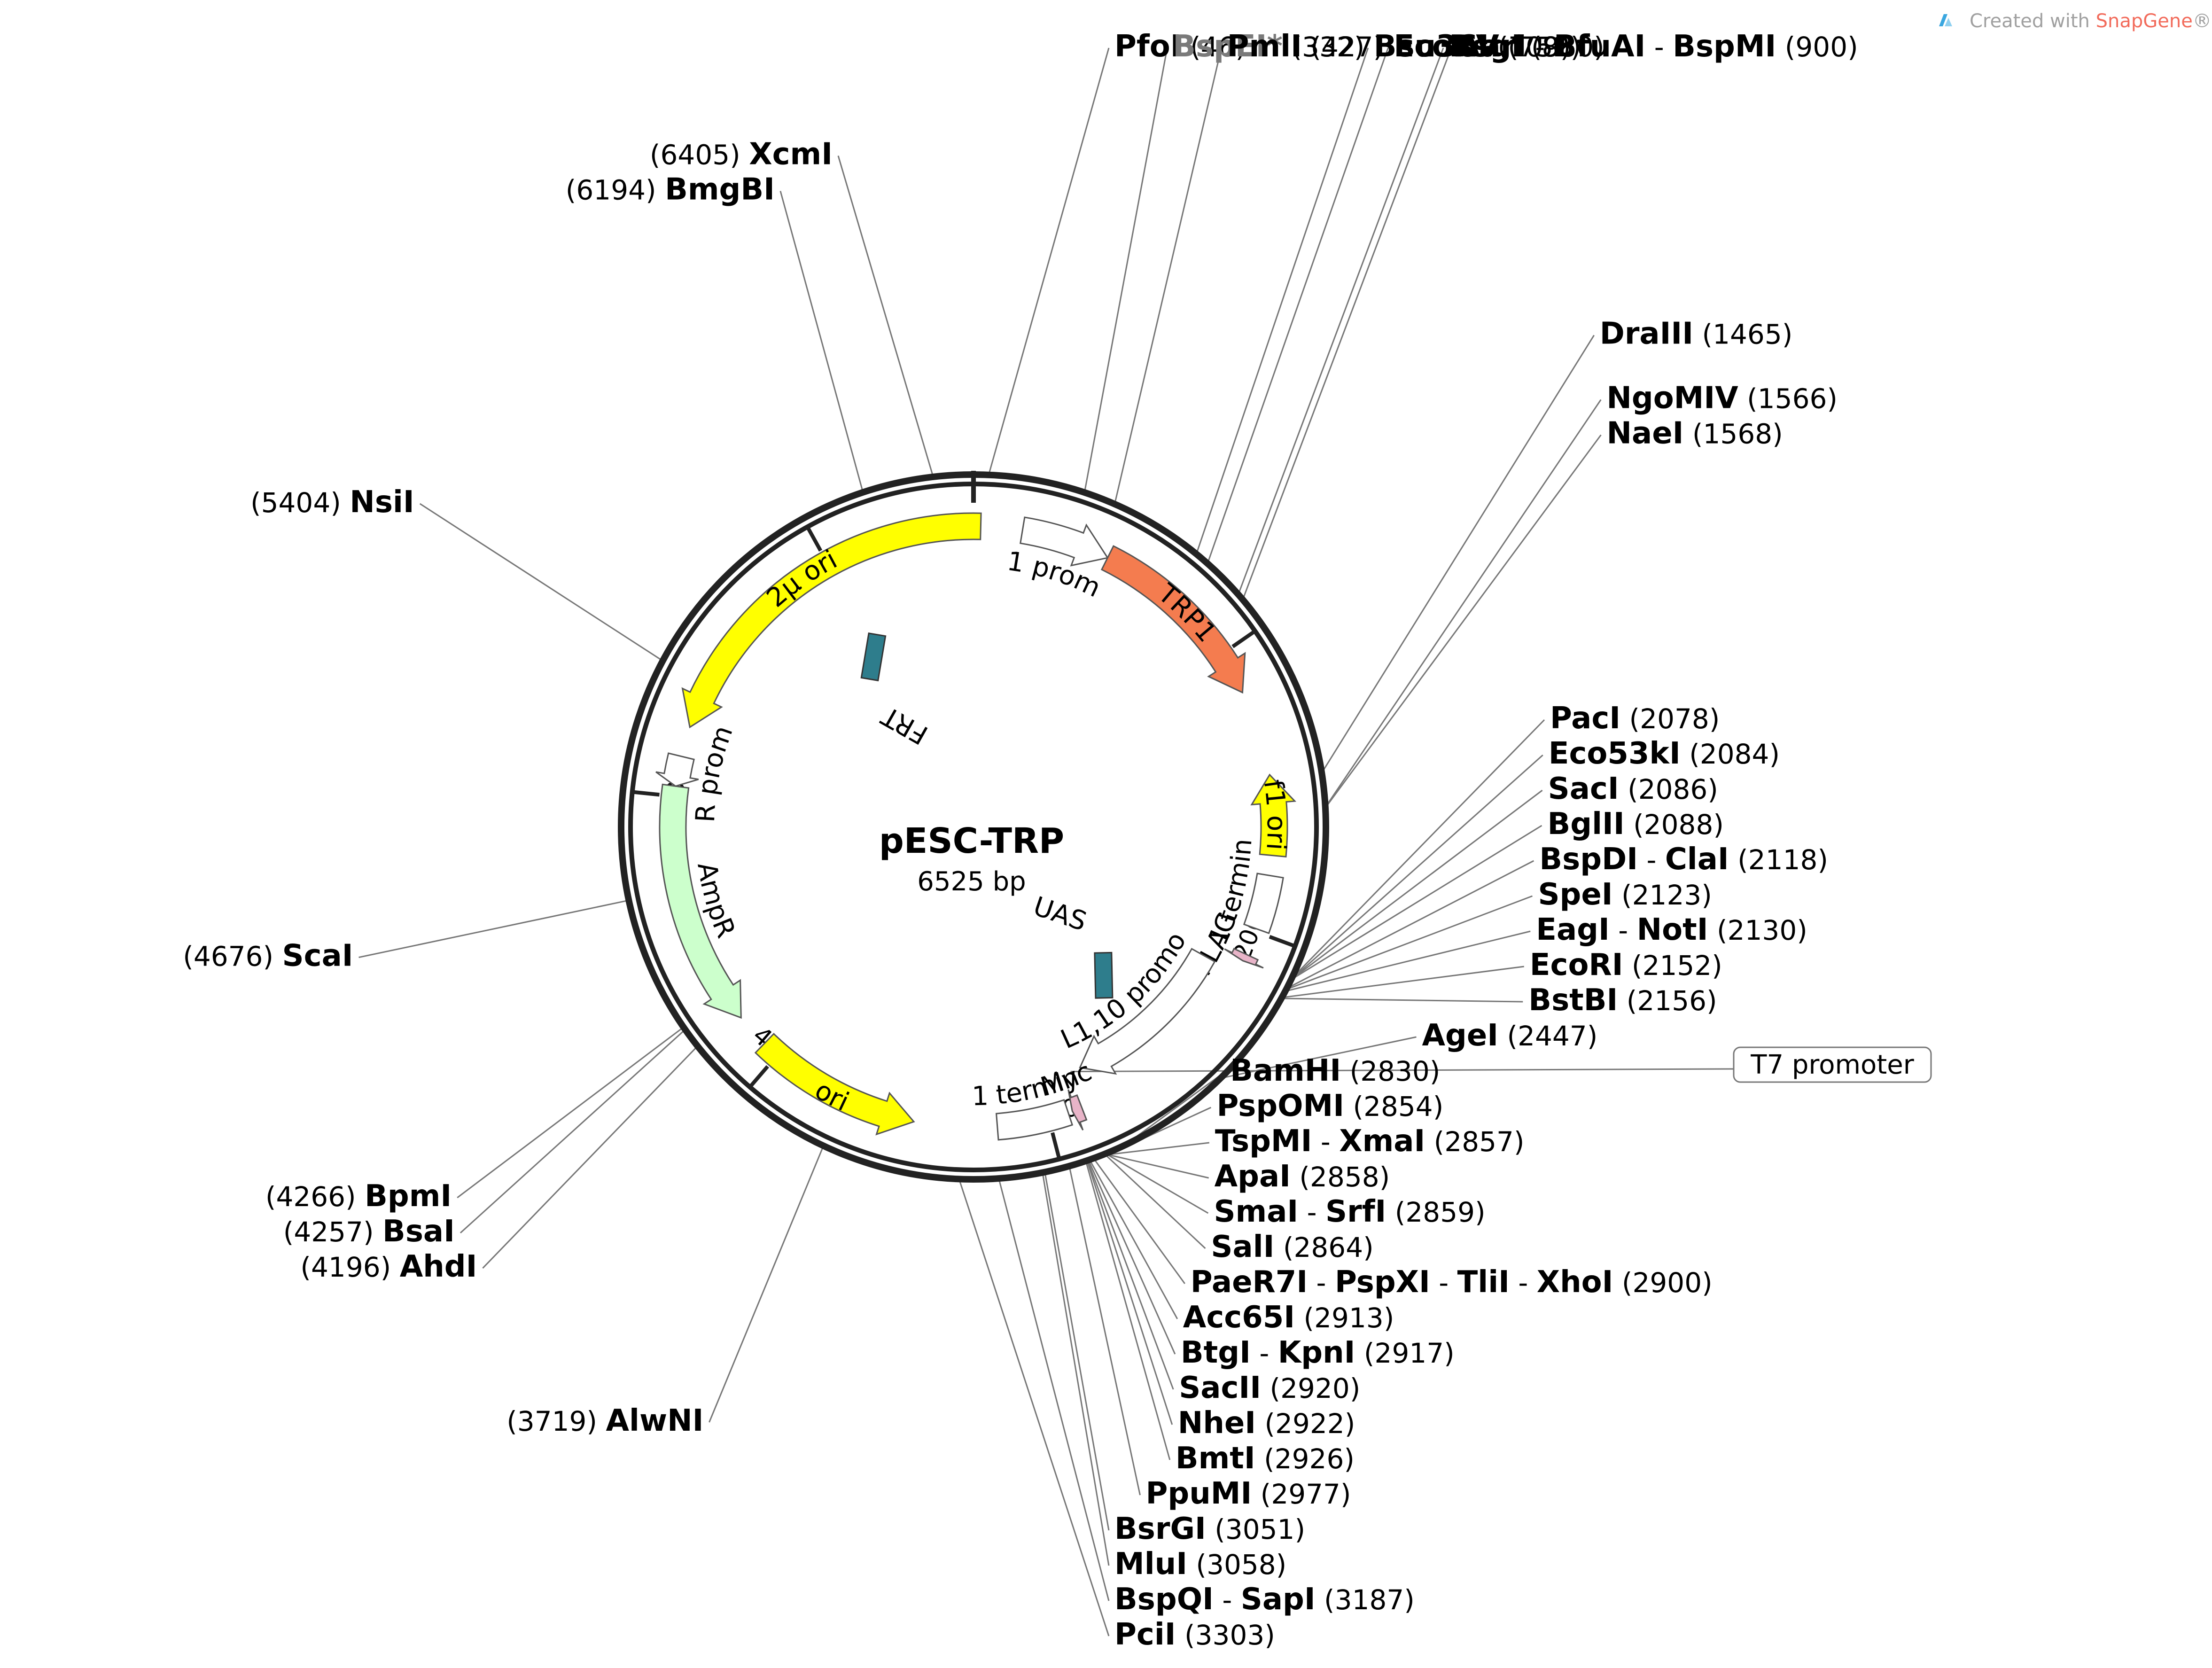 This screenshot has height=1668, width=2212. I want to click on site-label-alwni: (3719) AlwNI, so click(604, 1421).